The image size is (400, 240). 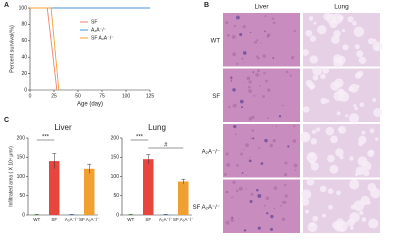 What do you see at coordinates (183, 198) in the screenshot?
I see `bar` at bounding box center [183, 198].